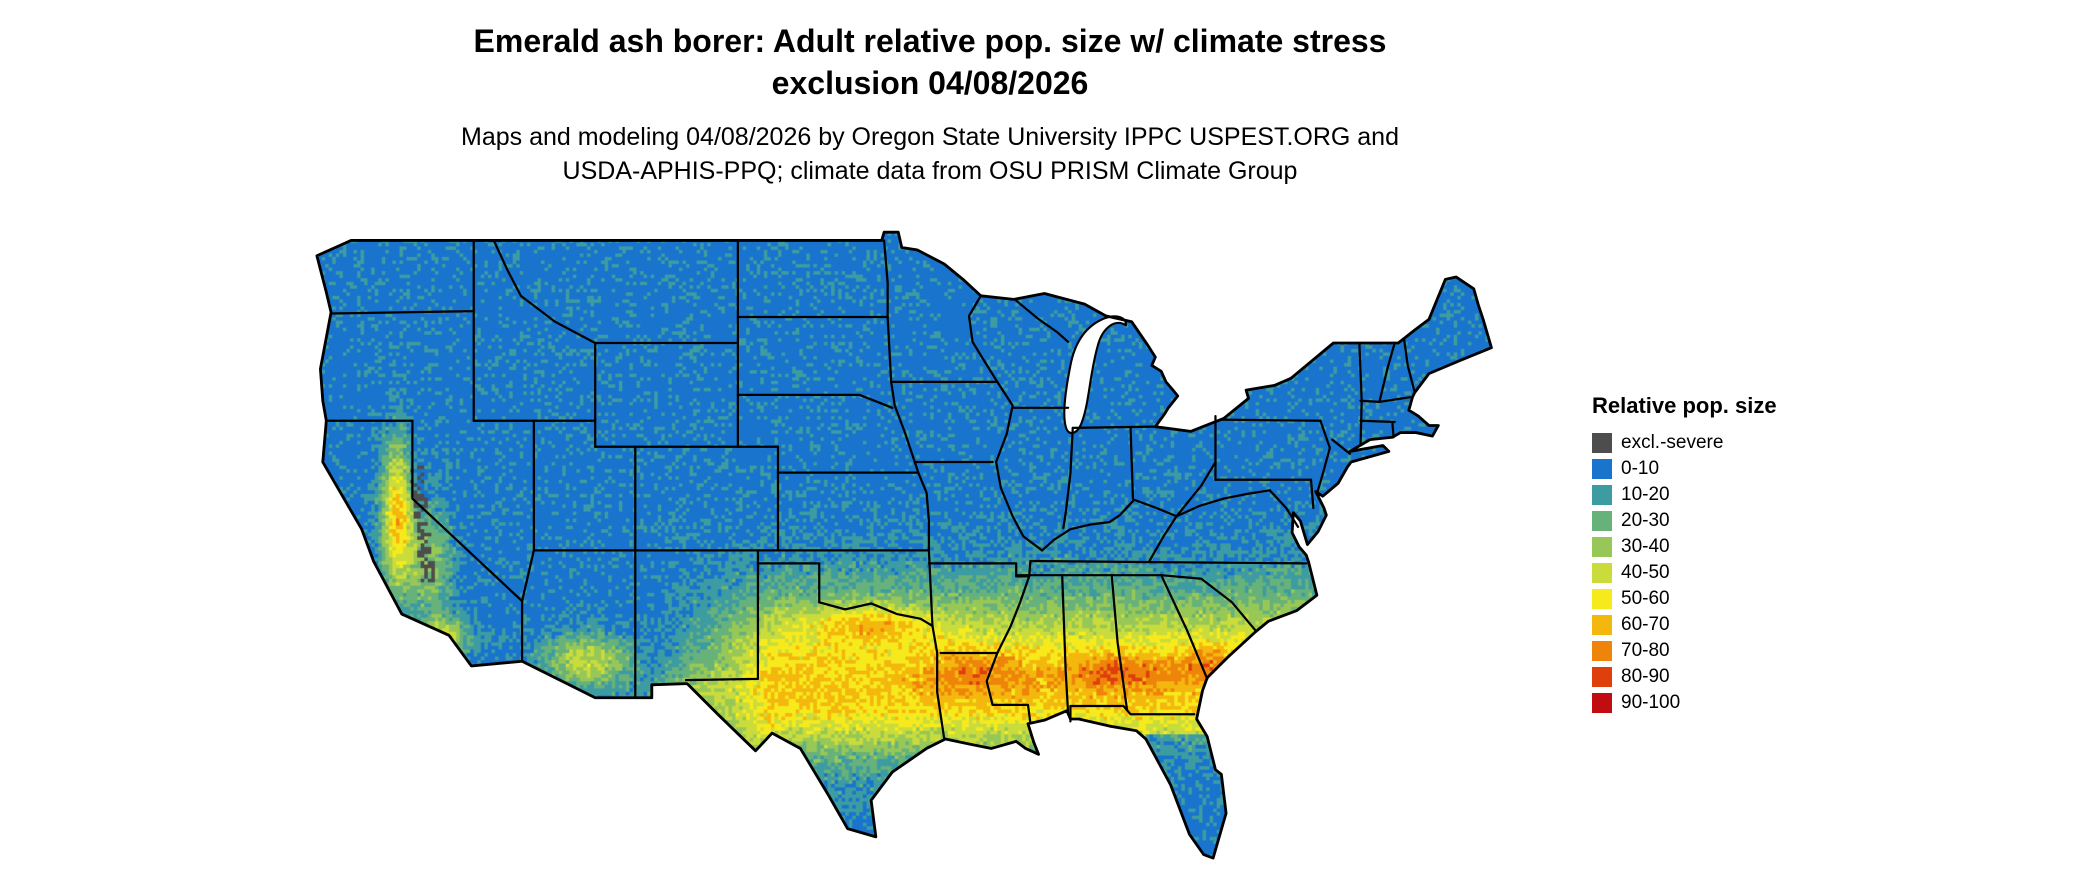 The width and height of the screenshot is (2100, 892). What do you see at coordinates (1651, 702) in the screenshot?
I see `legend-label: 90-100` at bounding box center [1651, 702].